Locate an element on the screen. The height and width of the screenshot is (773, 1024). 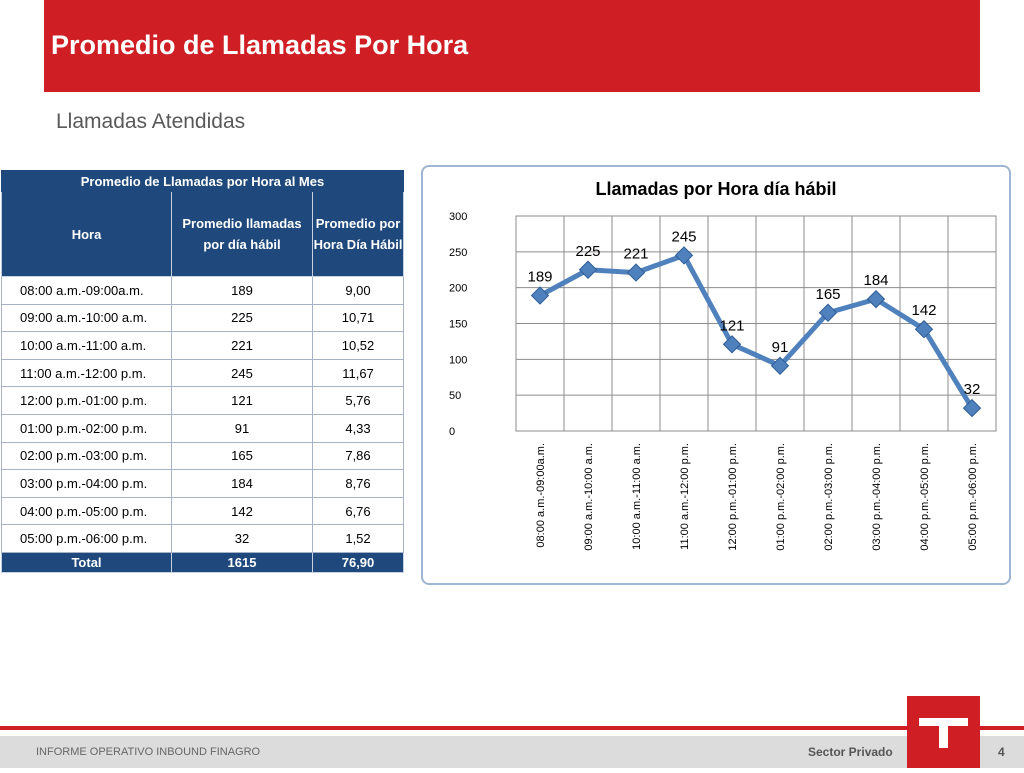
cell-llamadas: 32 is located at coordinates (242, 538).